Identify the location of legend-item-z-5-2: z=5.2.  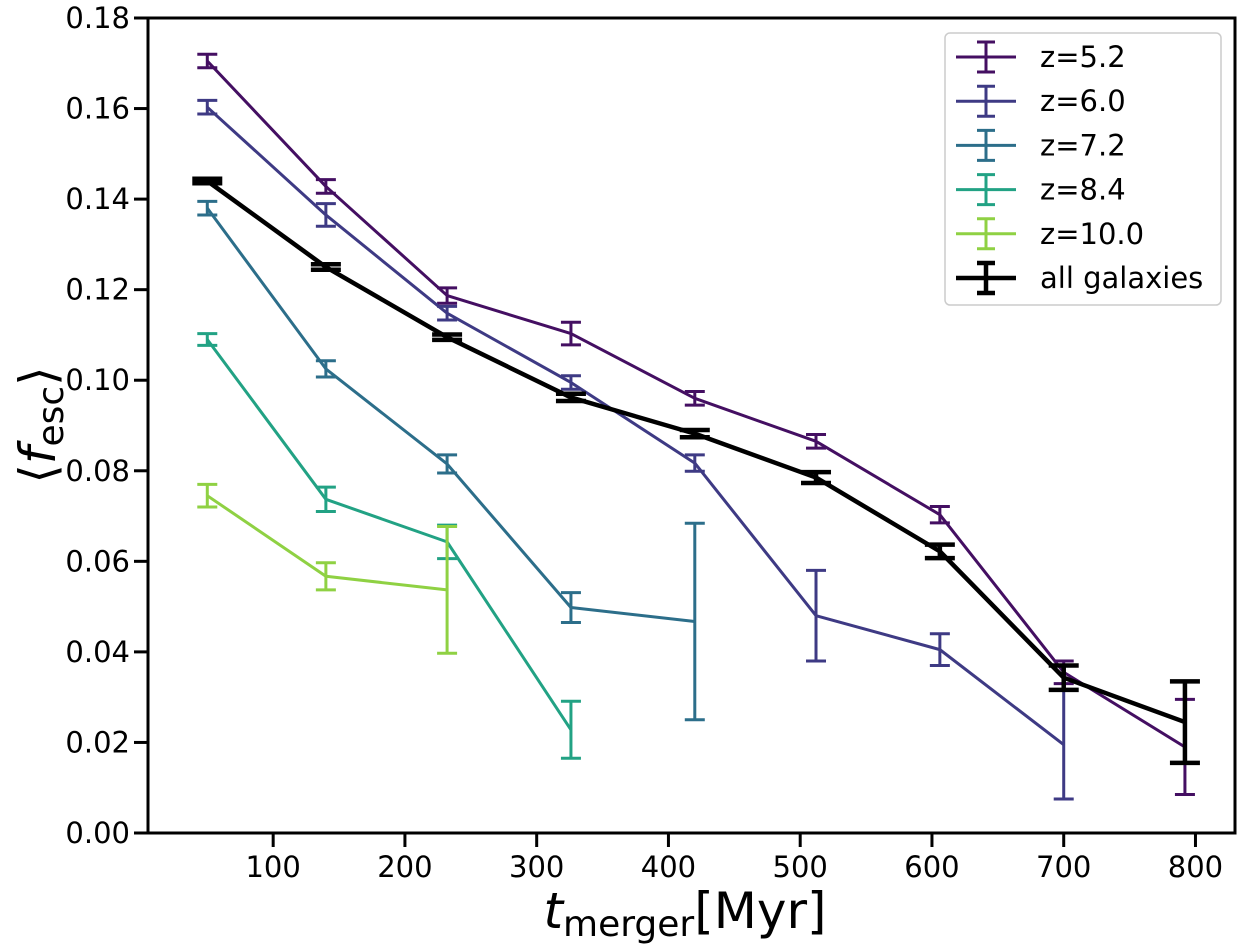
(1041, 57).